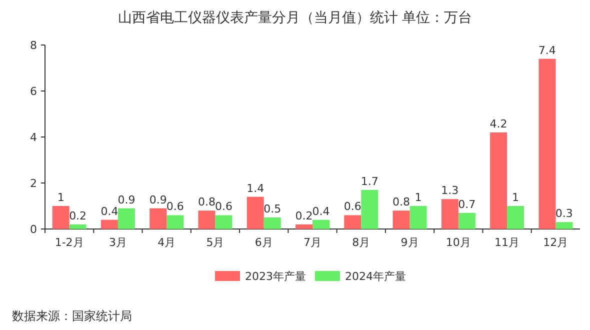  Describe the element at coordinates (458, 242) in the screenshot. I see `x-tick-label: 10月` at that location.